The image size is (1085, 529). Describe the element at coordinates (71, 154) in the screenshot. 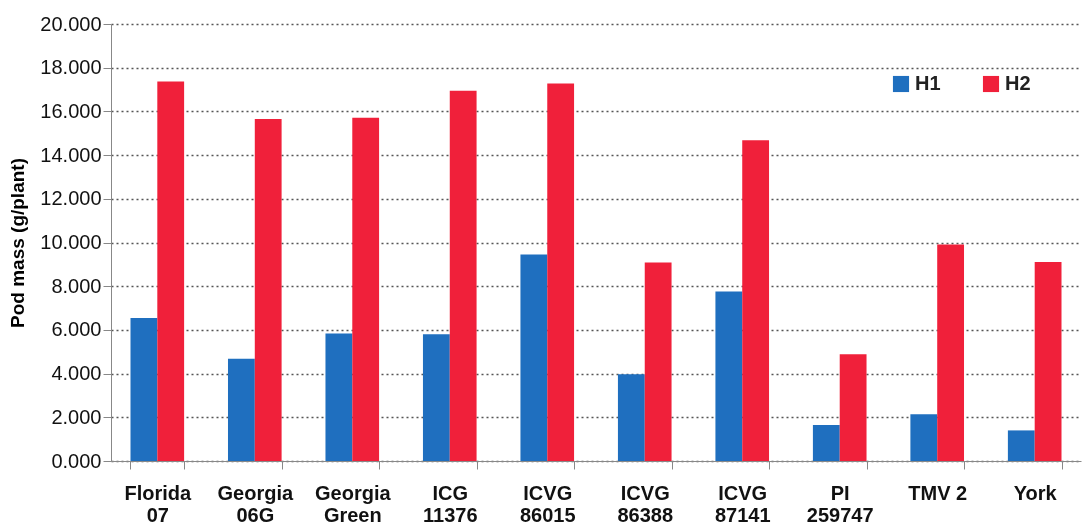

I see `y-tick-label: 14.000` at that location.